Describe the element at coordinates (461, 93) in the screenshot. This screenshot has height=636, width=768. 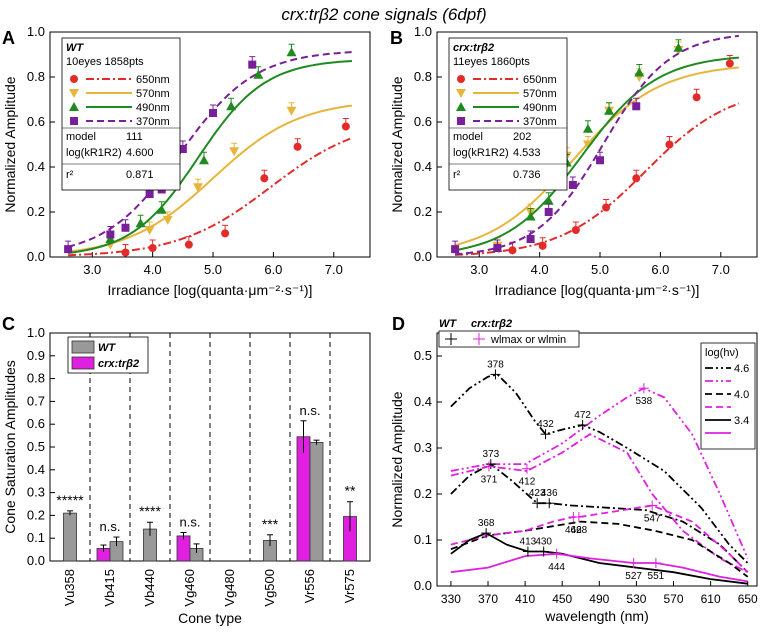
I see `panel-b-legend-marker-570nm` at that location.